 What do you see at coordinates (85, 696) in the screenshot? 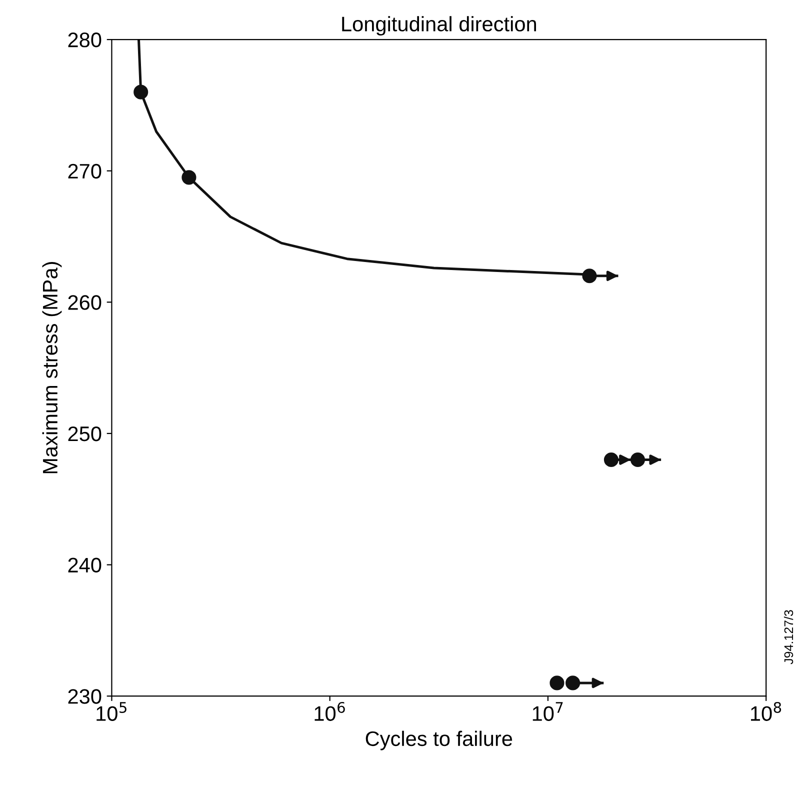
I see `y-tick-label: 230` at bounding box center [85, 696].